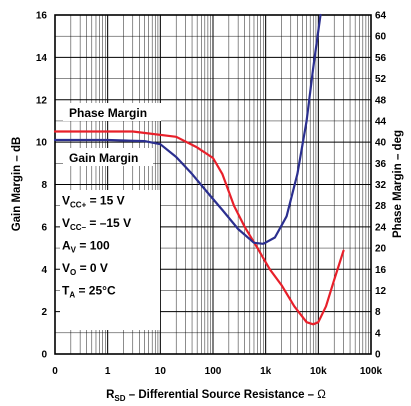 The width and height of the screenshot is (411, 406). I want to click on y-tick-label-left: 14, so click(42, 58).